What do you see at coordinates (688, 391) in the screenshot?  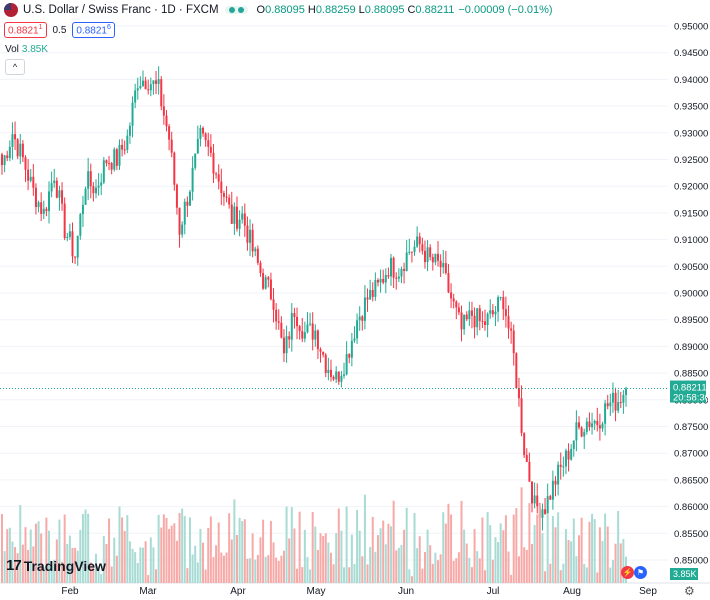 I see `current-price-tag` at bounding box center [688, 391].